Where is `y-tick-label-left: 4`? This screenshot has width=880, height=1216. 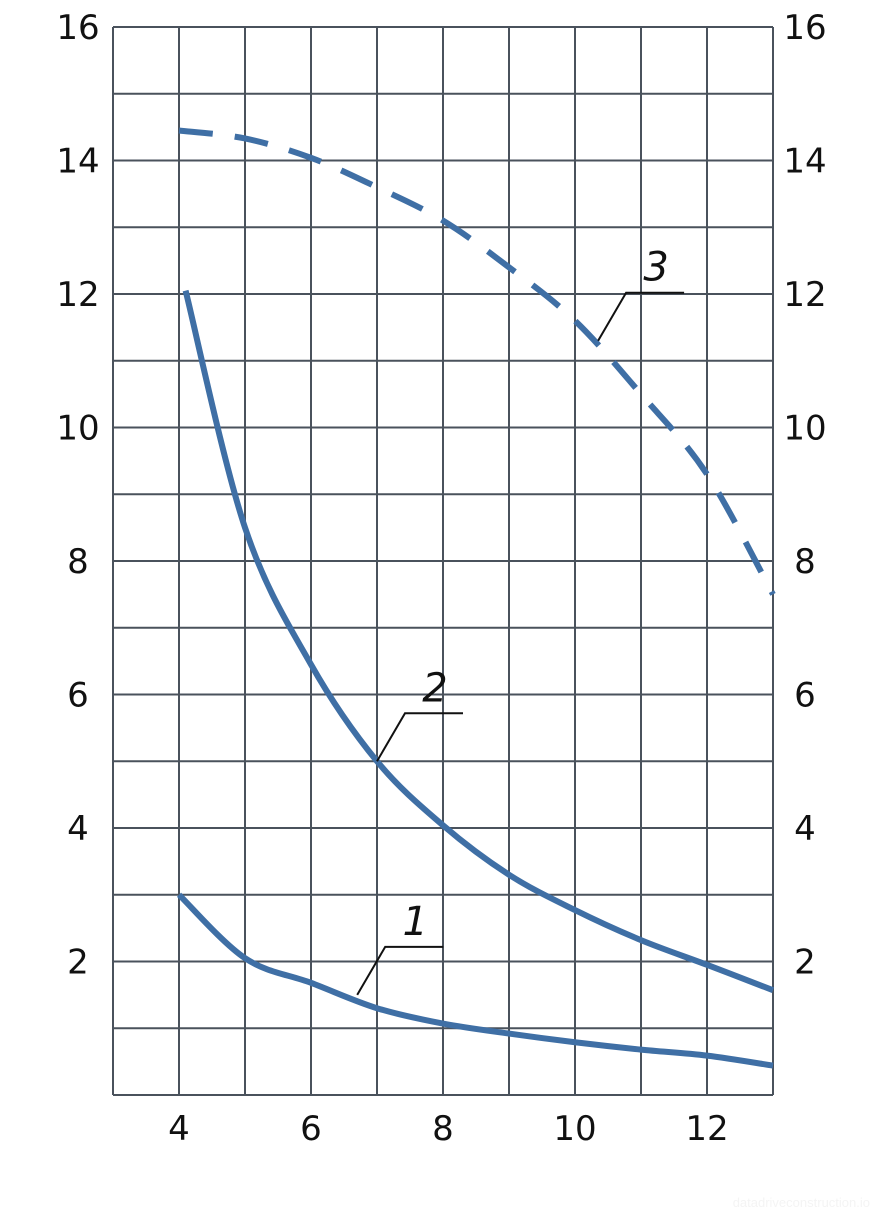
y-tick-label-left: 4 is located at coordinates (78, 829).